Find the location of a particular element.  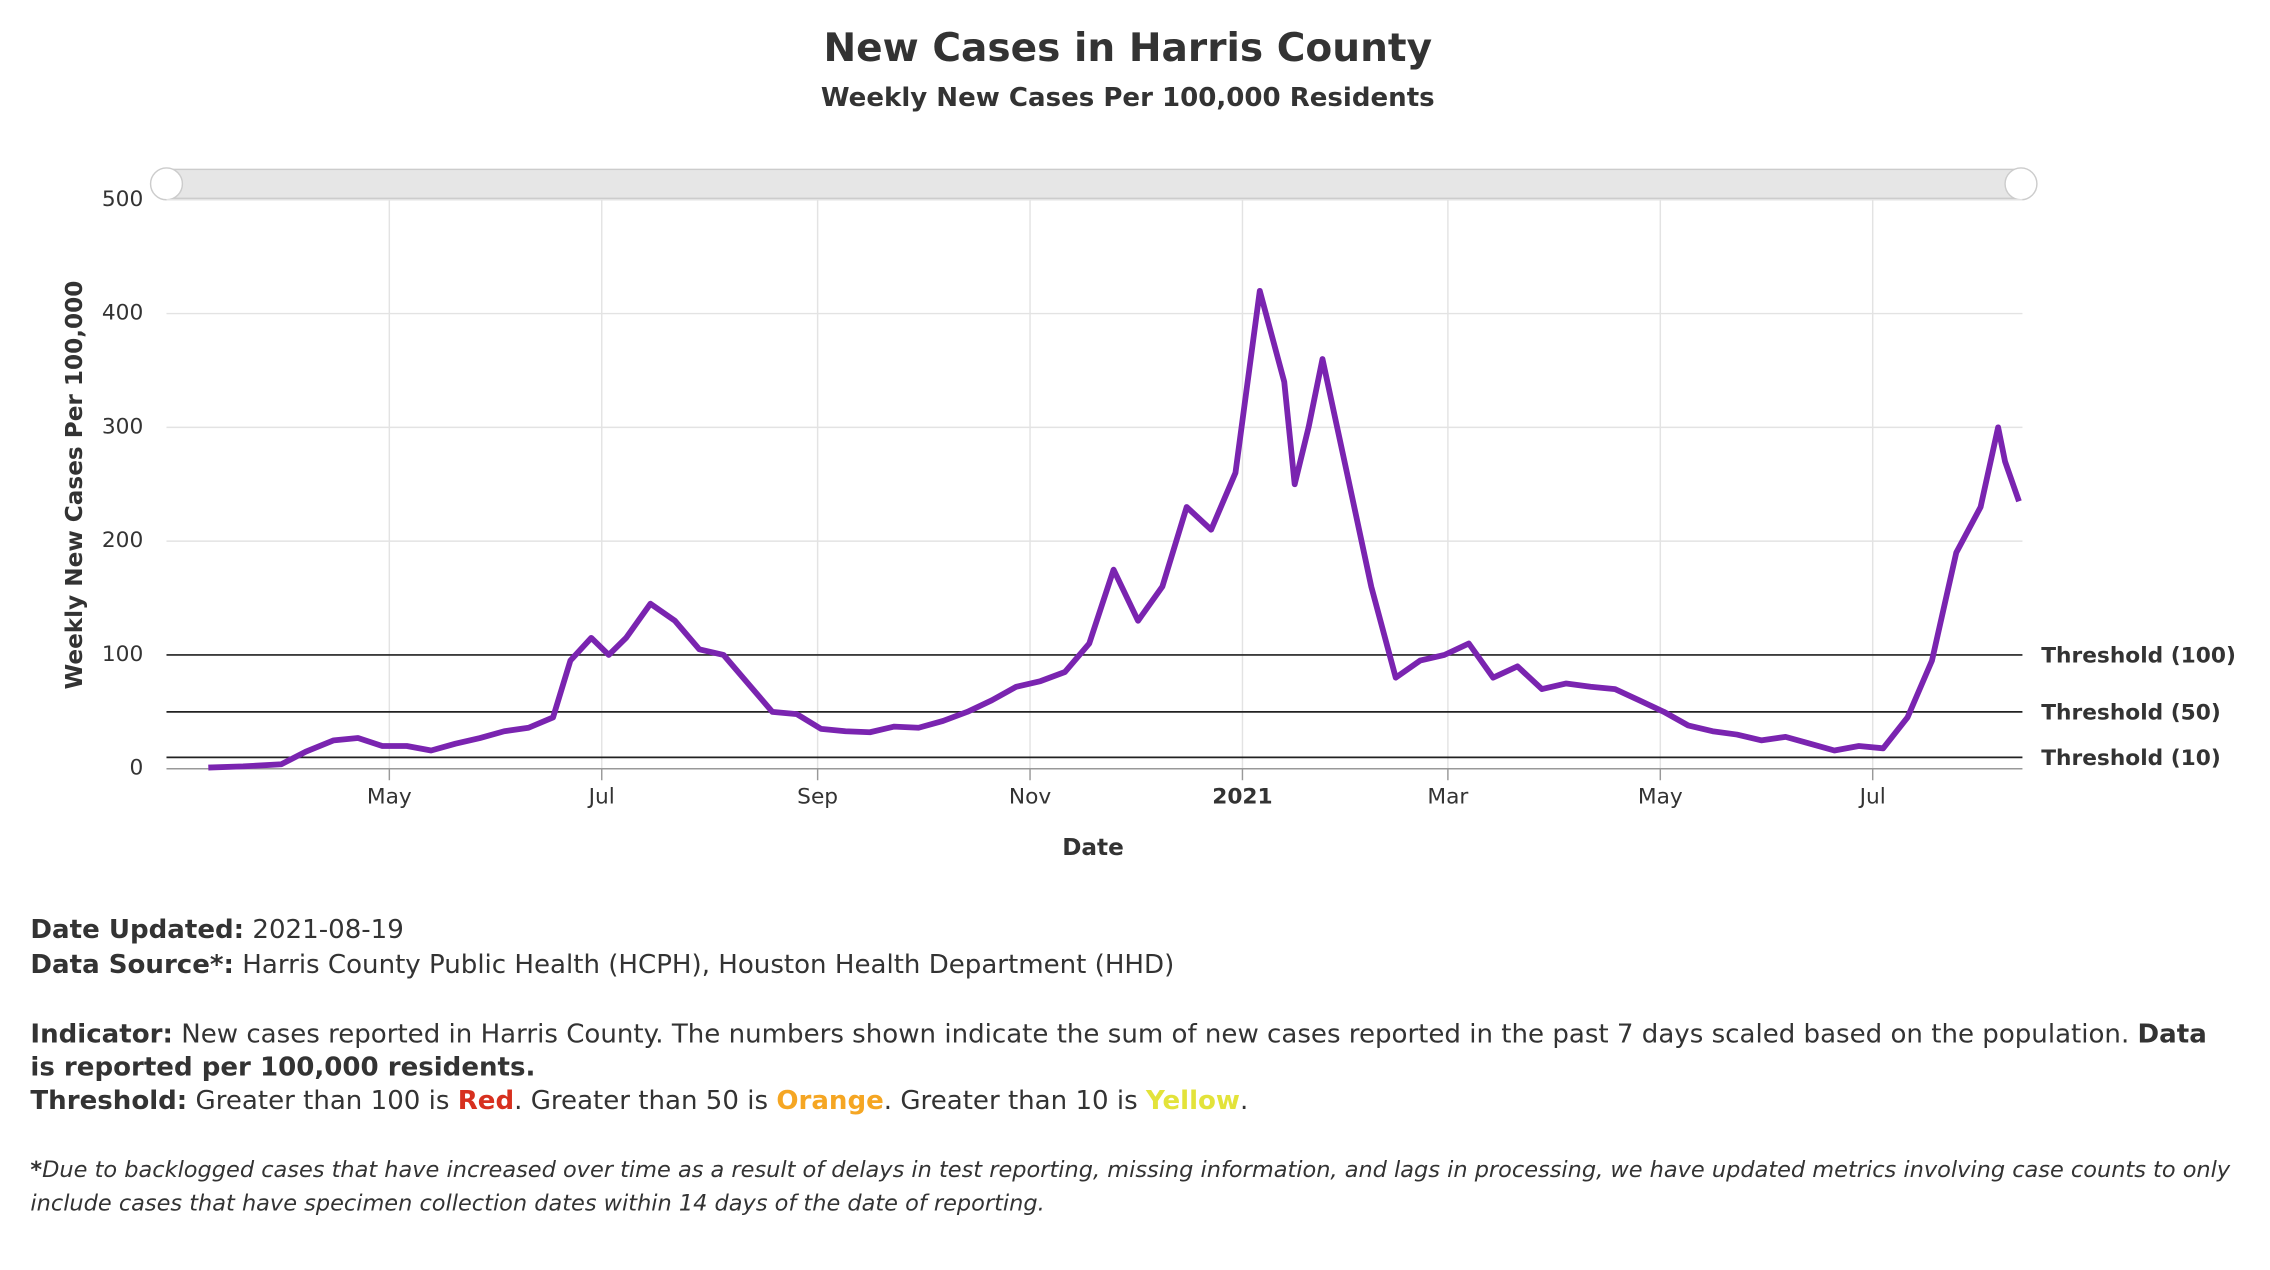

y-tick-label: 200 is located at coordinates (122, 540).